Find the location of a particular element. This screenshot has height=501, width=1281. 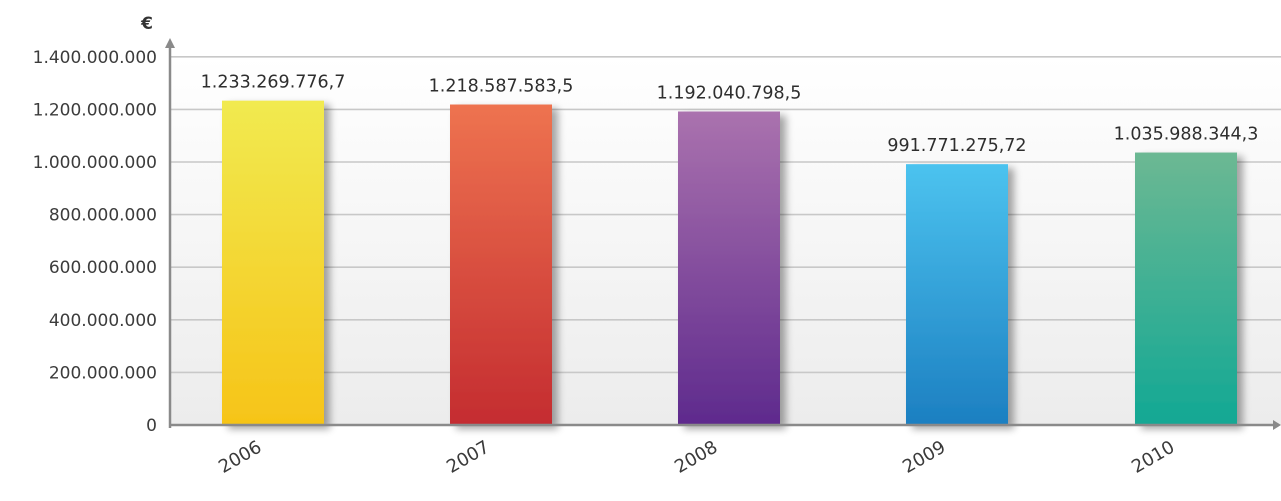

y-tick-label: 1.400.000.000 is located at coordinates (95, 58).